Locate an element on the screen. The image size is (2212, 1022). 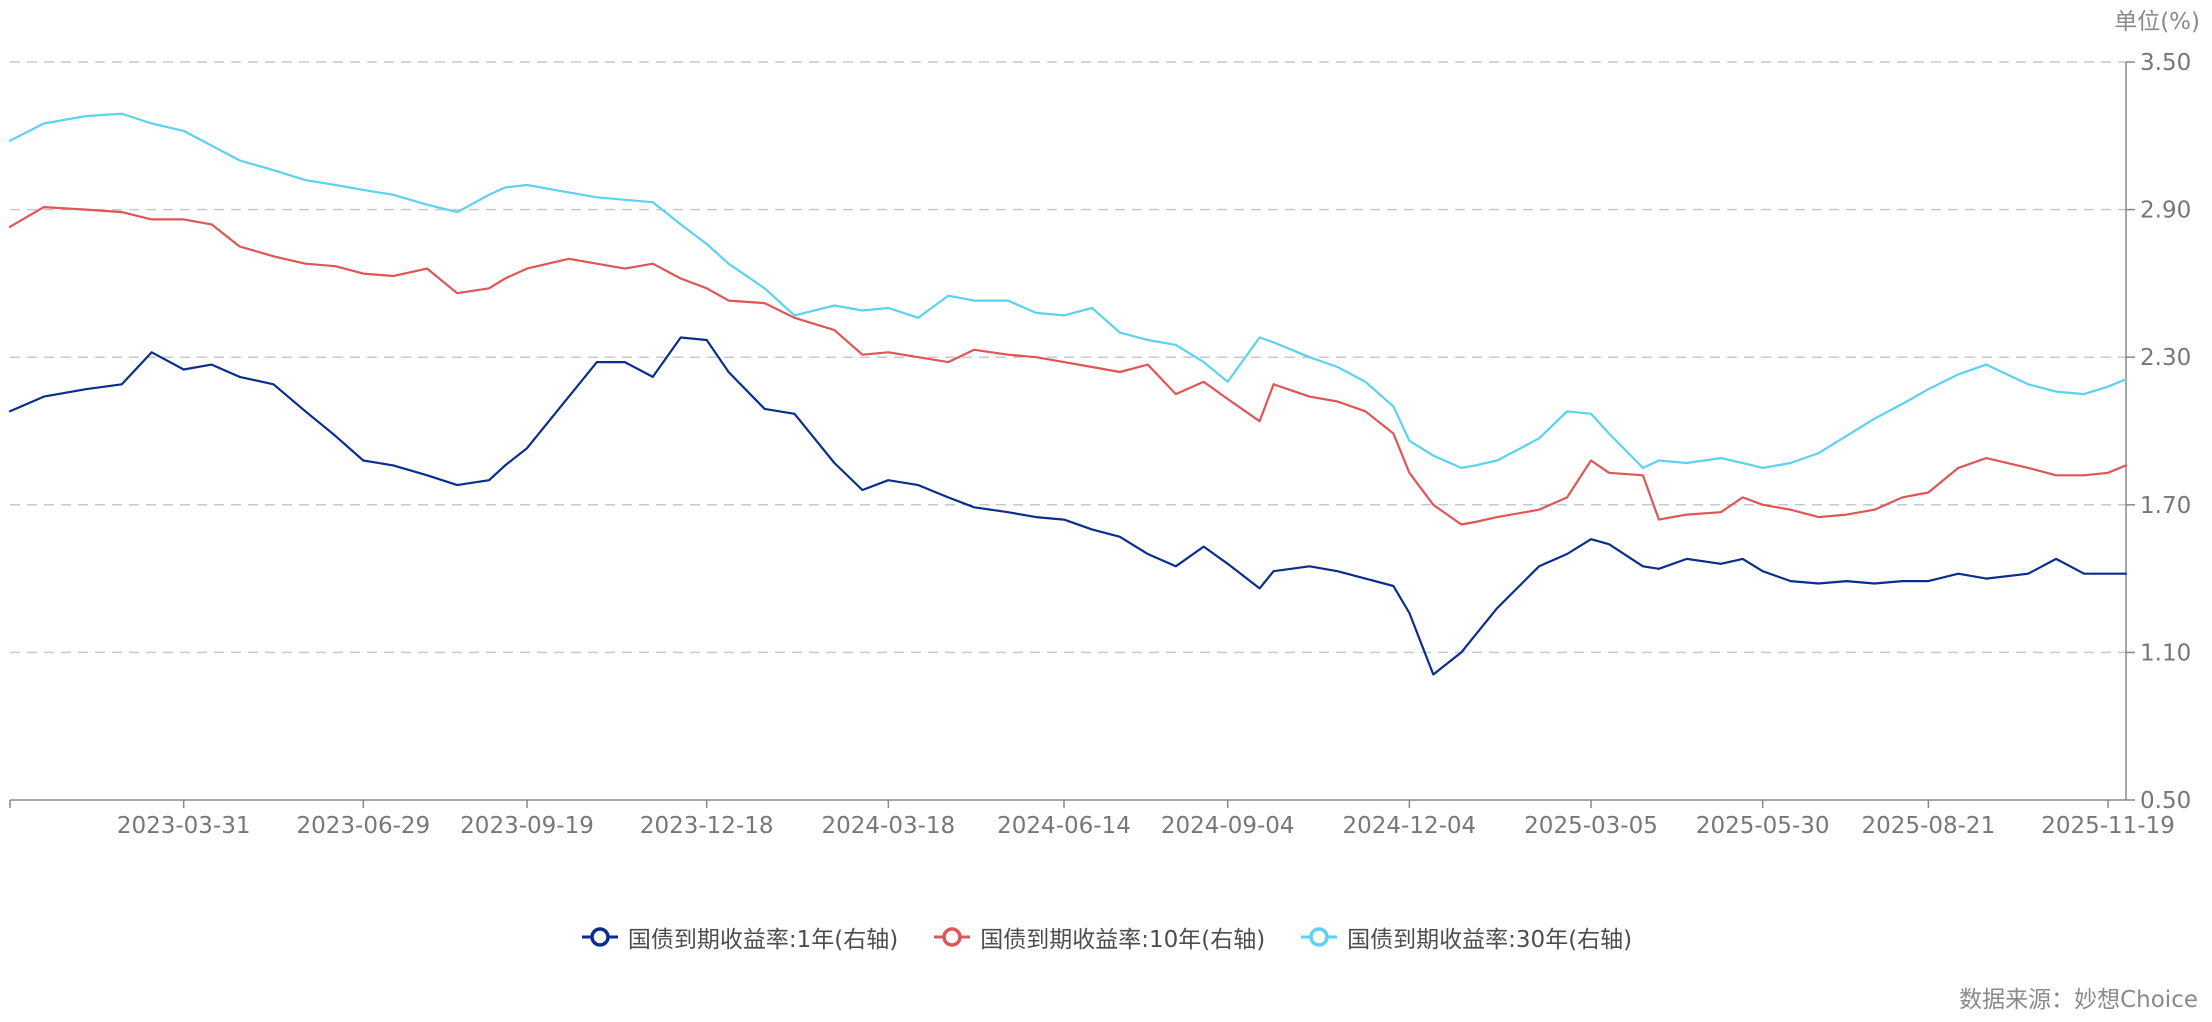
data-source-label: 数据来源：妙想Choice is located at coordinates (2078, 1000).